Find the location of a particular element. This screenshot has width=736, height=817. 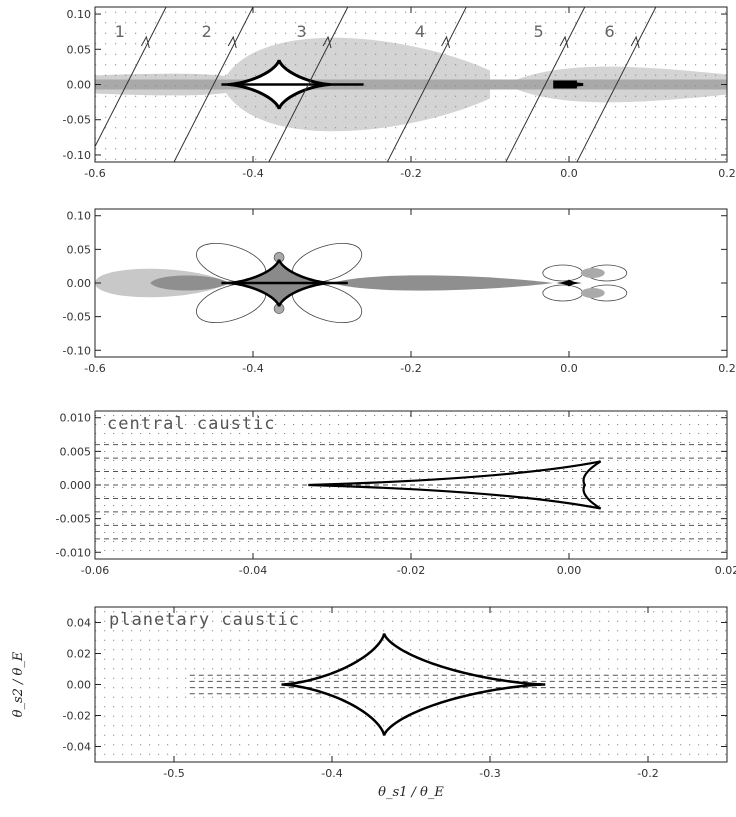

panel-annotation: central caustic is located at coordinates (191, 424).